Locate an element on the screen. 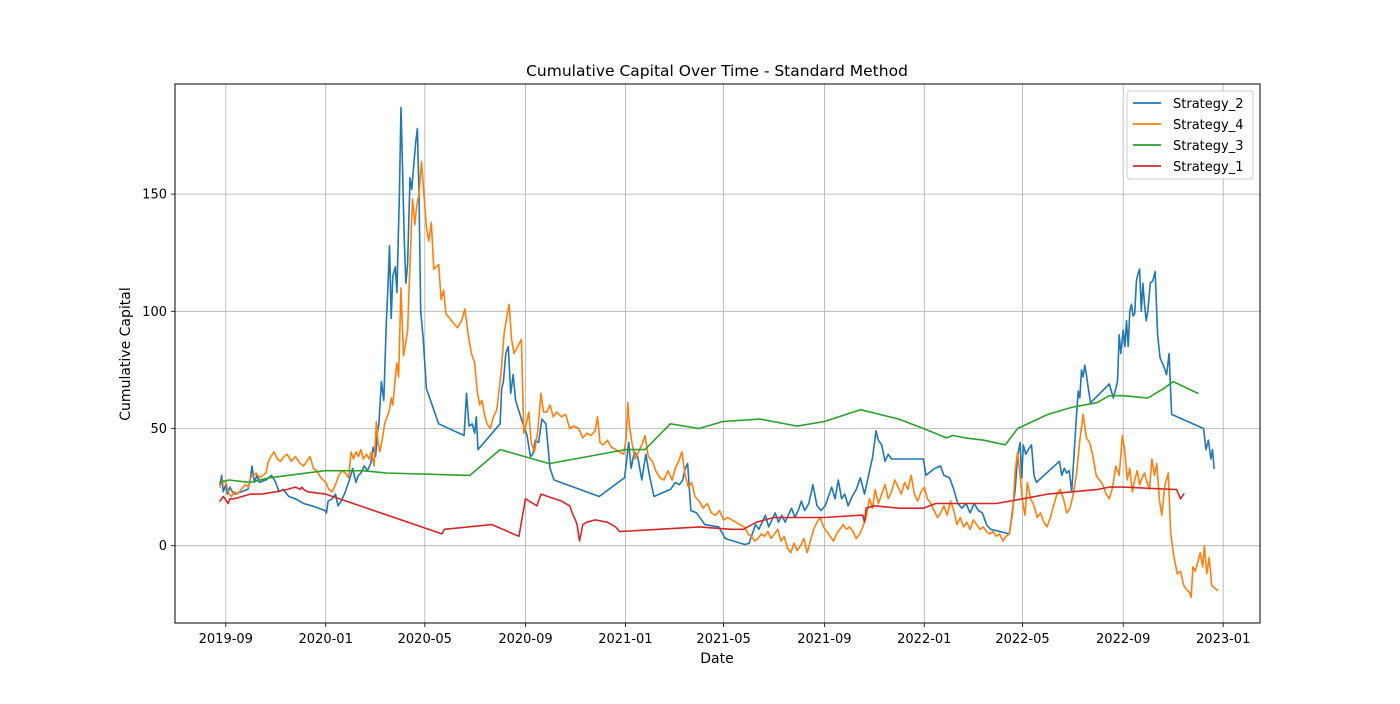  x-tick-label: 2020-09 is located at coordinates (525, 639).